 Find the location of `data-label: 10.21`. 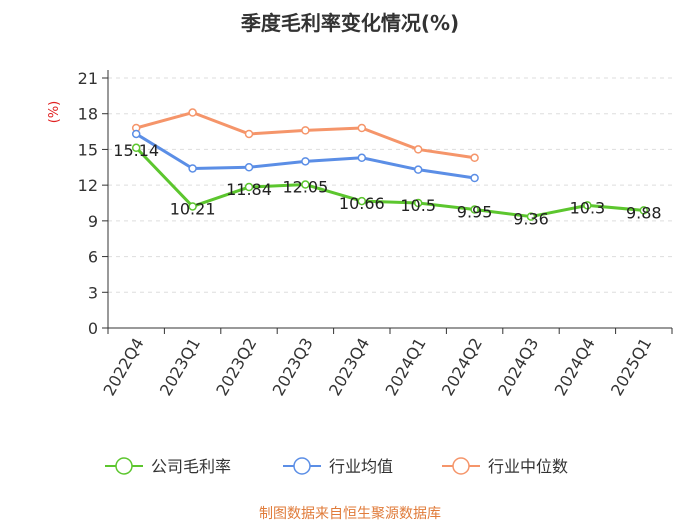

data-label: 10.21 is located at coordinates (193, 208).